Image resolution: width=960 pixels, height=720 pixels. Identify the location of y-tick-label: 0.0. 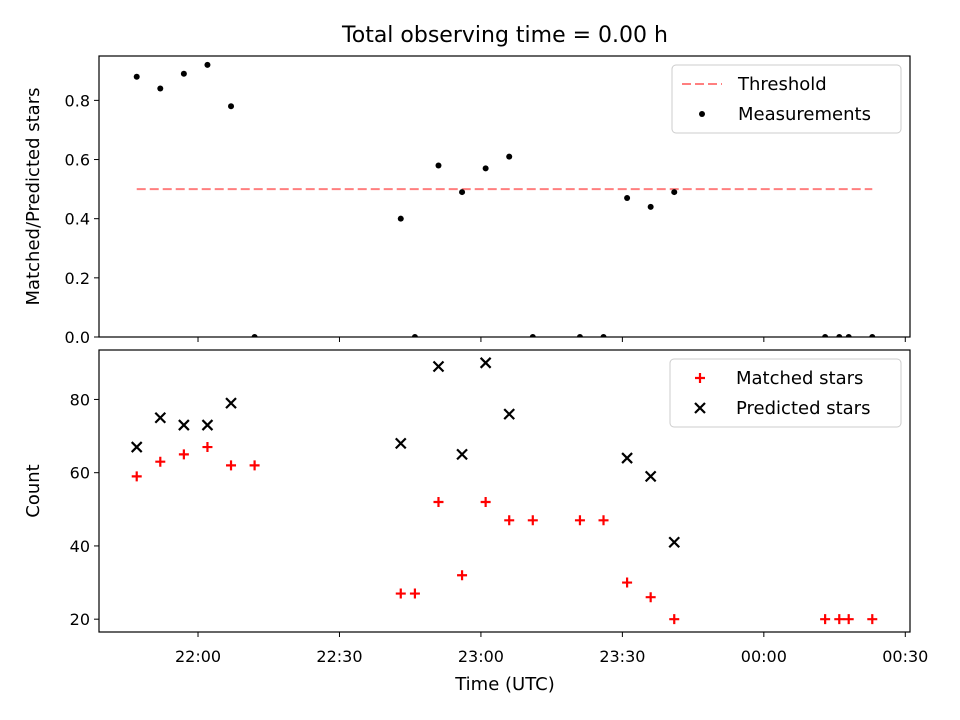
(77, 337).